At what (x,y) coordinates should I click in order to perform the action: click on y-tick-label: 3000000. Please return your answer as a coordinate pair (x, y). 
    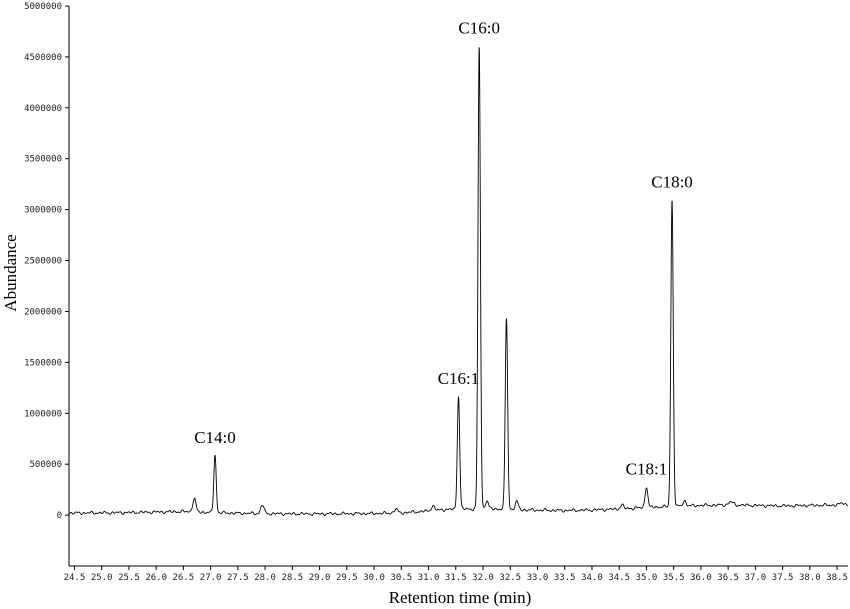
    Looking at the image, I should click on (43, 211).